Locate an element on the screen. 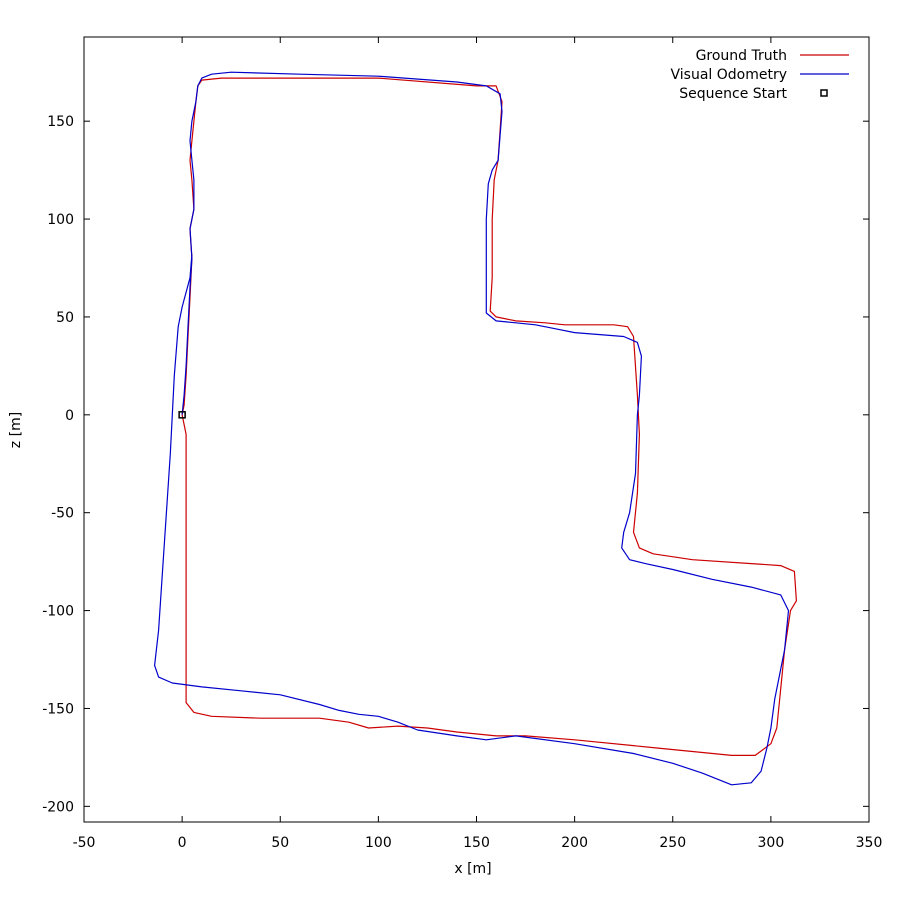 The height and width of the screenshot is (900, 900). legend-swatch-square is located at coordinates (824, 93).